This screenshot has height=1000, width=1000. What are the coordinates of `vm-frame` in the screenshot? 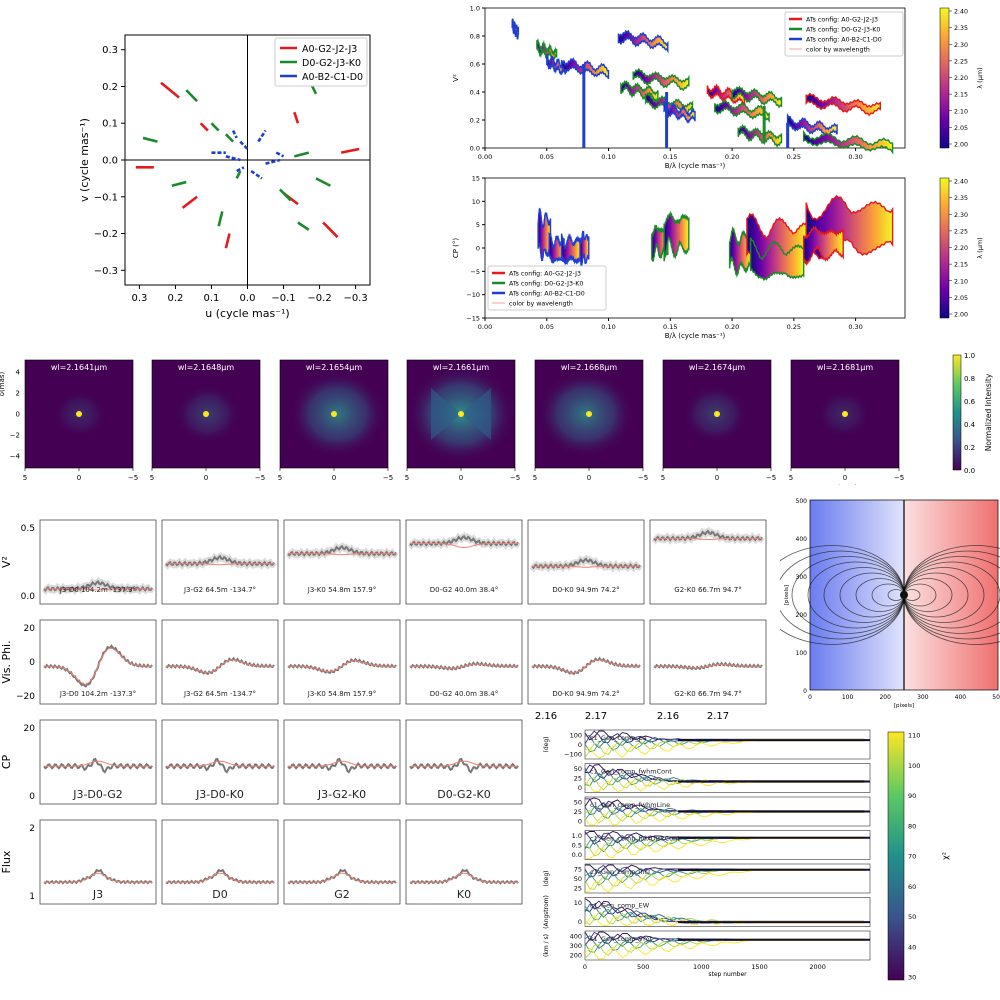 It's located at (904, 595).